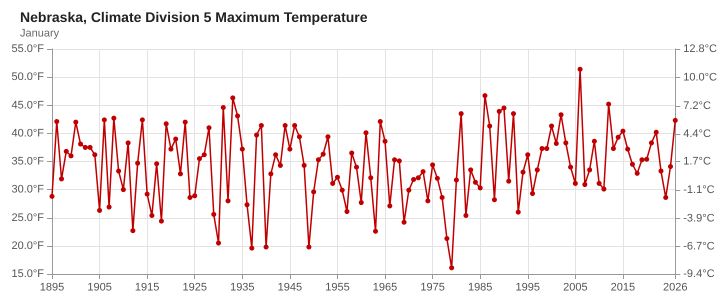 The width and height of the screenshot is (720, 302). What do you see at coordinates (528, 288) in the screenshot?
I see `x-tick-label: 1995` at bounding box center [528, 288].